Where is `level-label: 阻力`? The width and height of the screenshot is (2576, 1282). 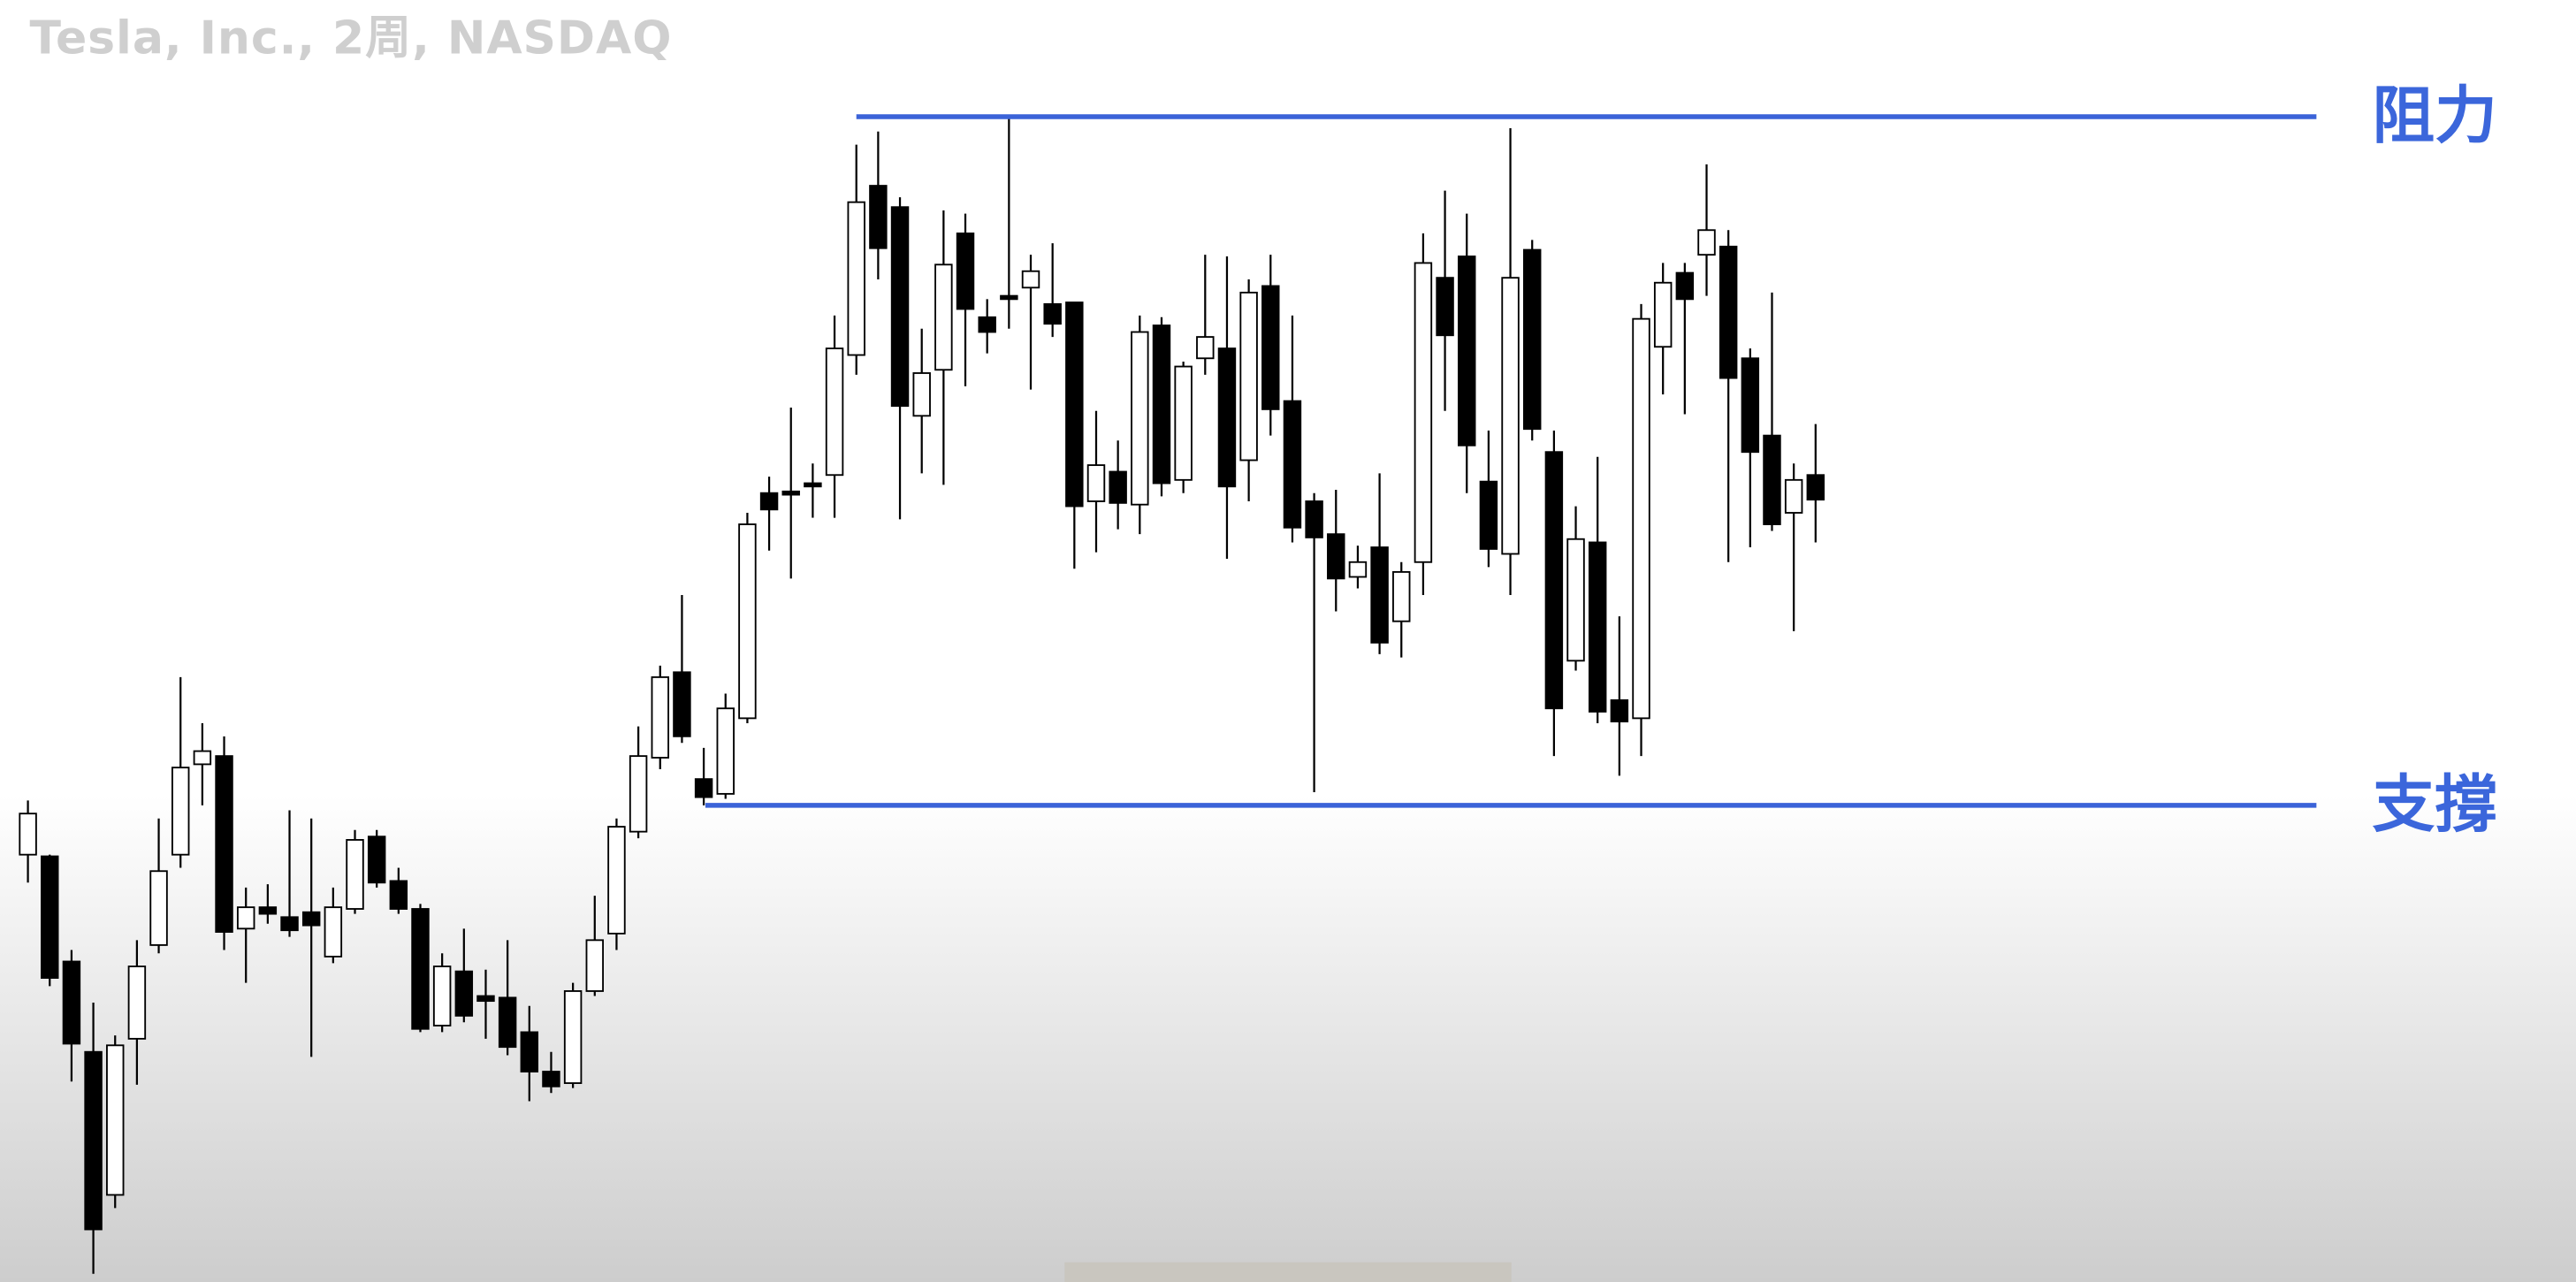
level-label: 阻力 is located at coordinates (2435, 115).